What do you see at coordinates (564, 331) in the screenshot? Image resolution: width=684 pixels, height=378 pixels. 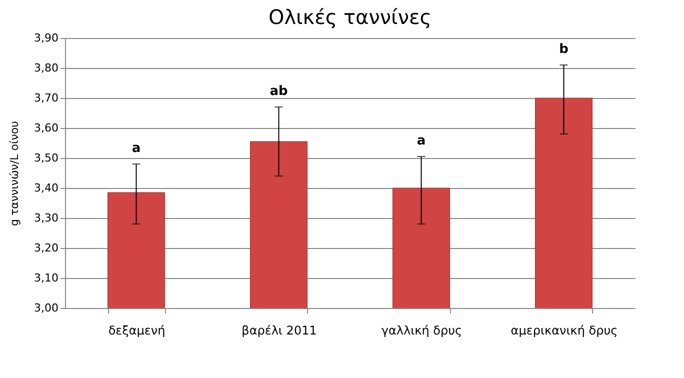 I see `x-tick-label: αμερικανική δρυς` at bounding box center [564, 331].